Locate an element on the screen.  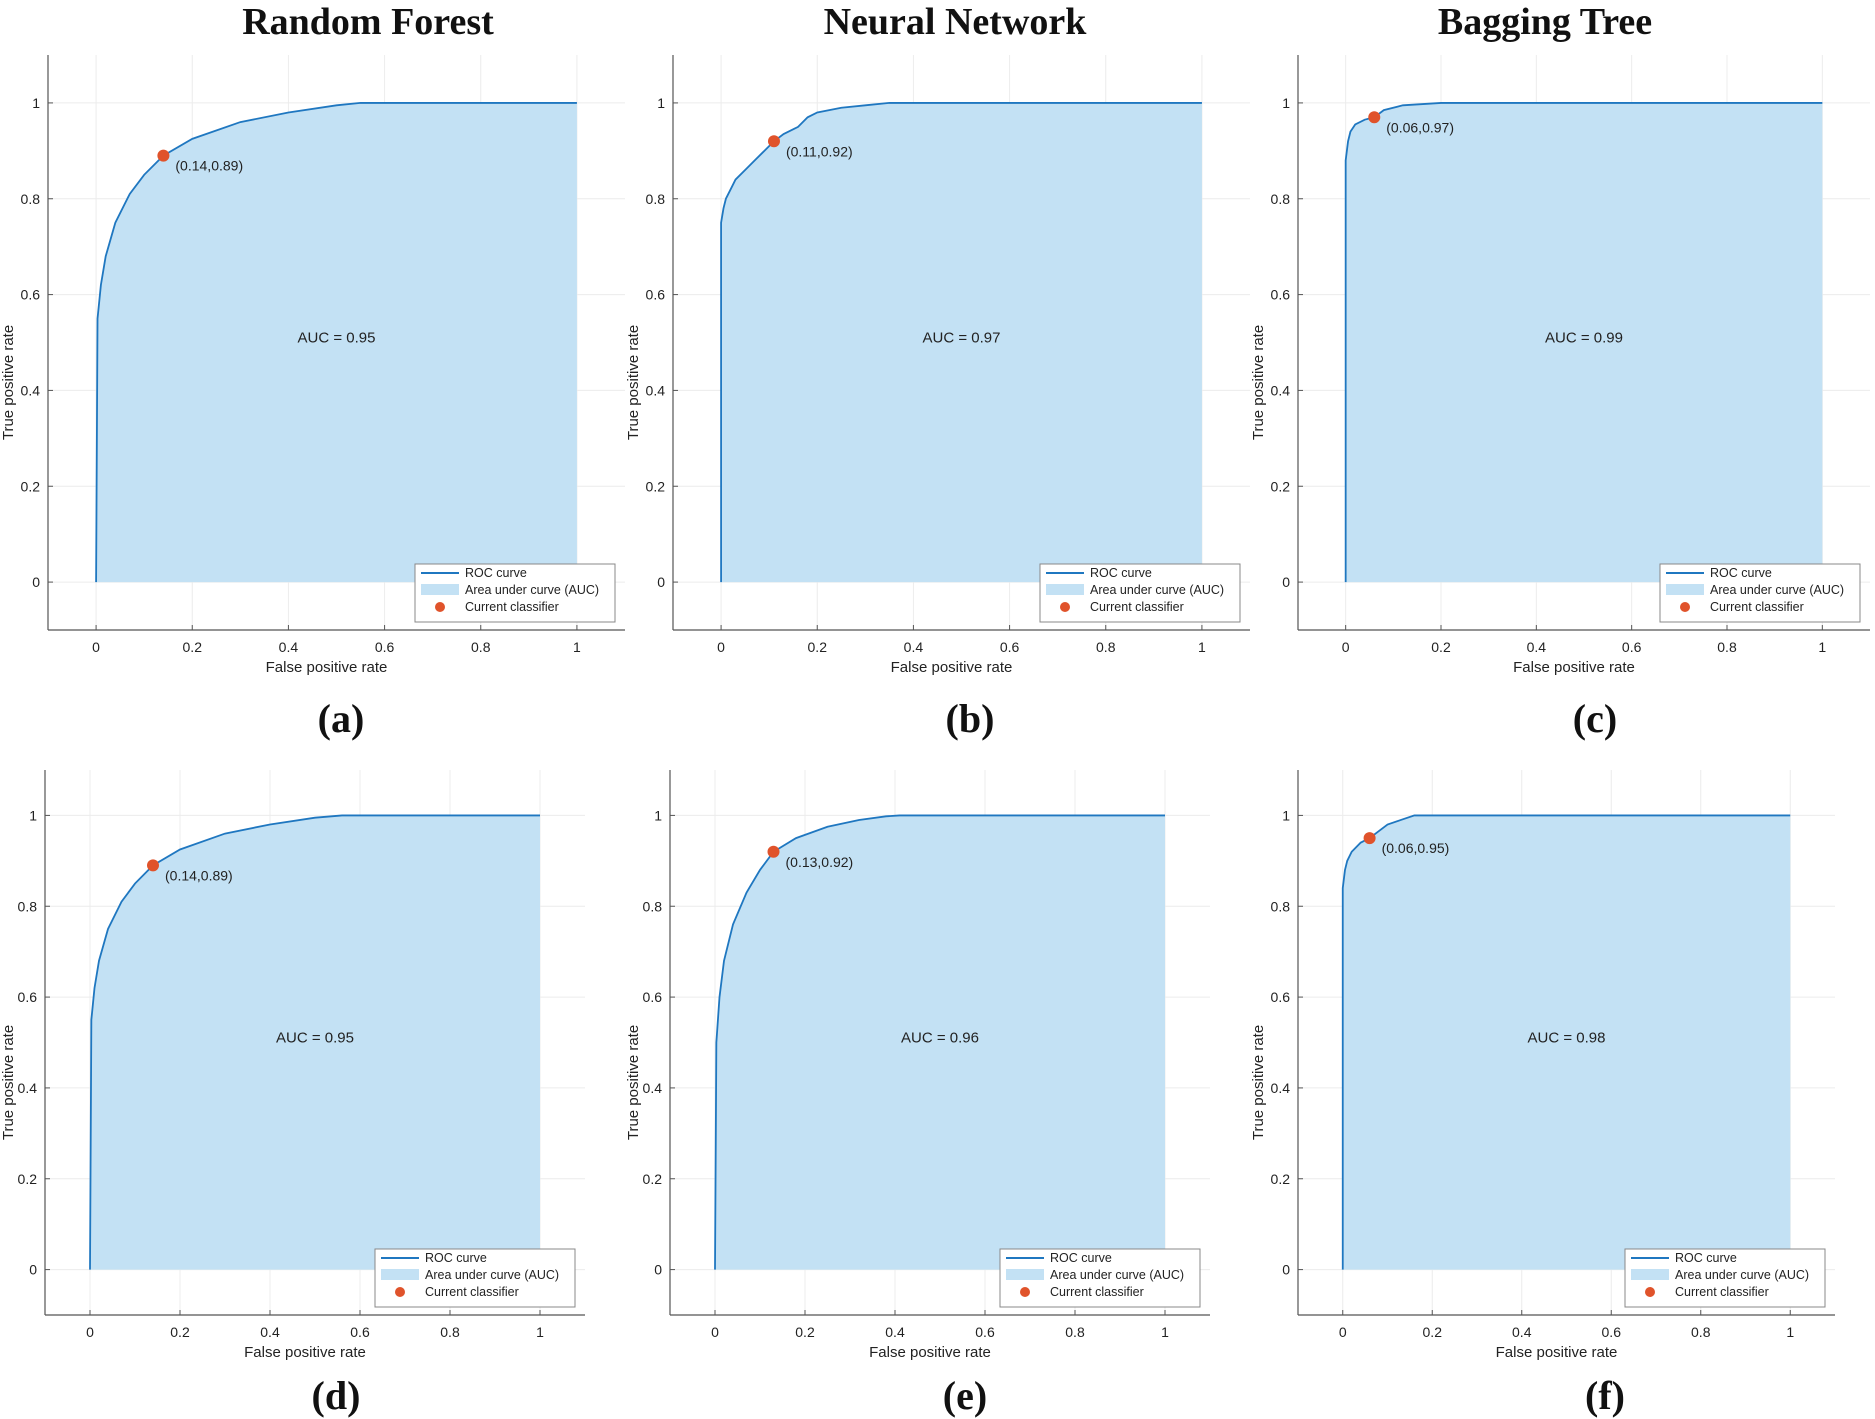
chart-e-point-label: (0.13,0.92) is located at coordinates (820, 862).